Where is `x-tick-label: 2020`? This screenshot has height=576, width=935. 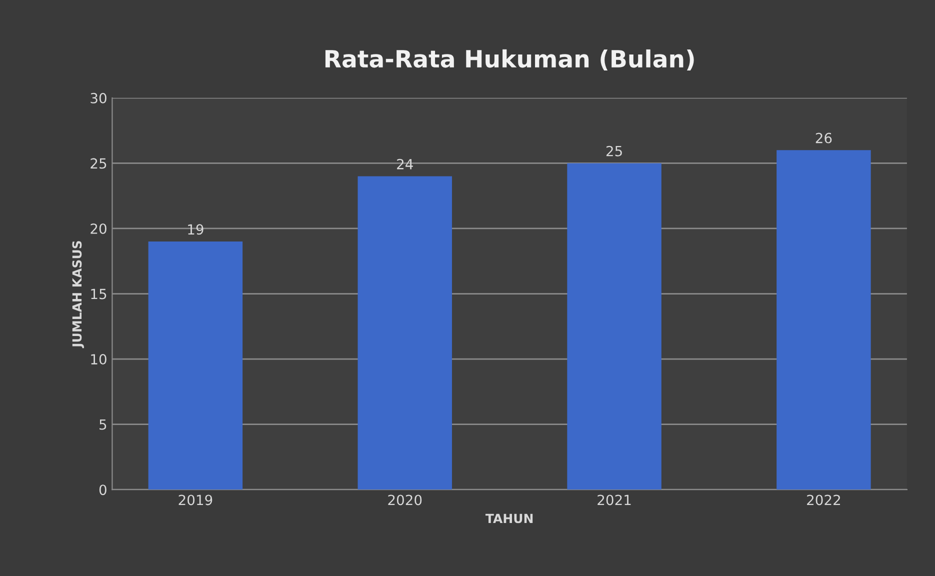 x-tick-label: 2020 is located at coordinates (405, 500).